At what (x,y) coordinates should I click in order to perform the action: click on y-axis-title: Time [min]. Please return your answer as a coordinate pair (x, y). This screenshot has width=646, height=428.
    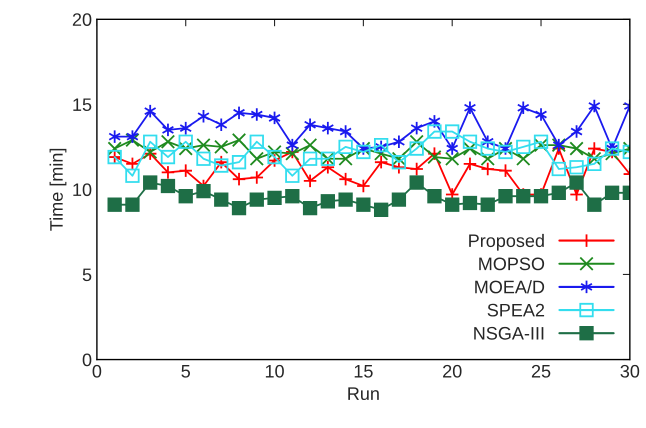
    Looking at the image, I should click on (58, 189).